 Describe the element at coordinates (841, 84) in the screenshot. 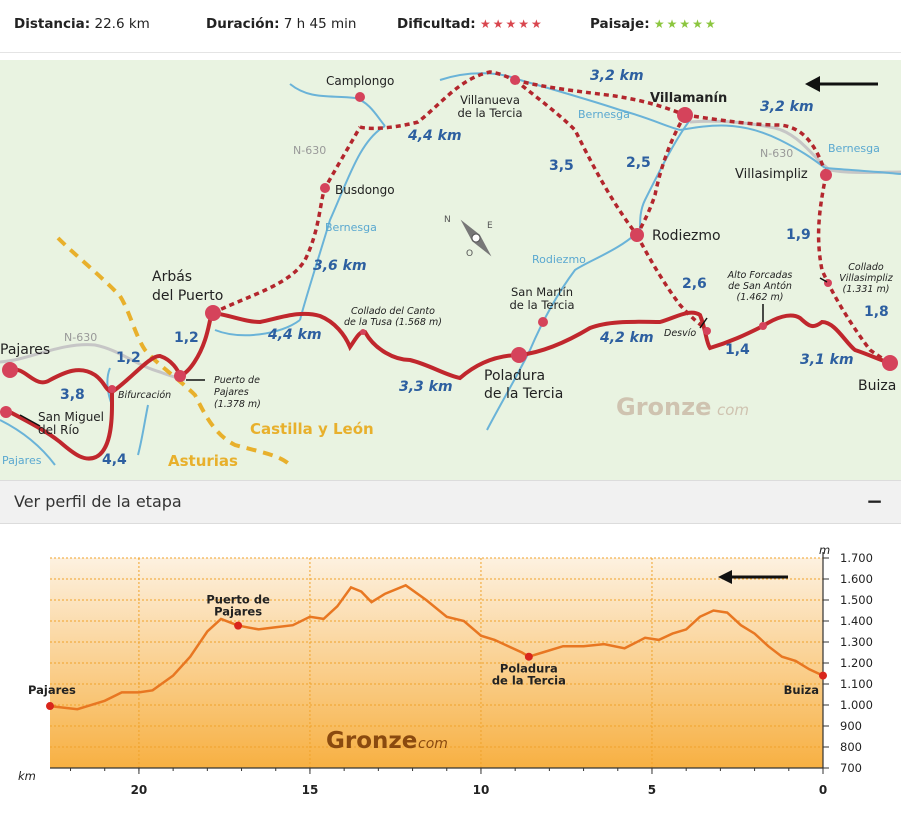

I see `direction-arrow` at that location.